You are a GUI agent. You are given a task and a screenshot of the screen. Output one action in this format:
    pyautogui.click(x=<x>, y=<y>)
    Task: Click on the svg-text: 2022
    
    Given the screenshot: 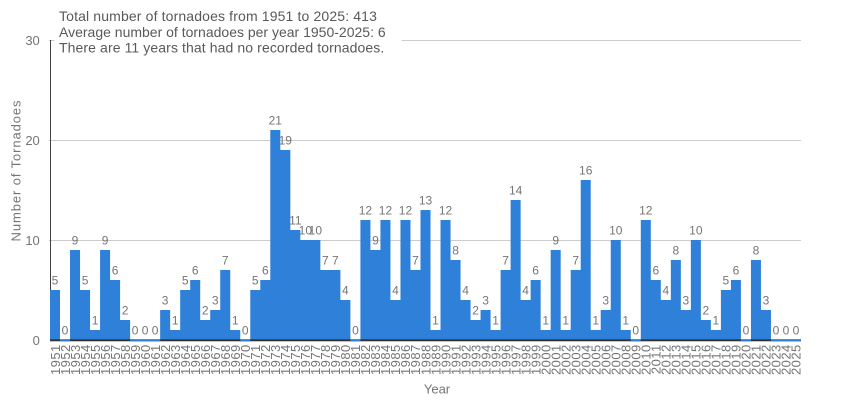 What is the action you would take?
    pyautogui.click(x=766, y=359)
    